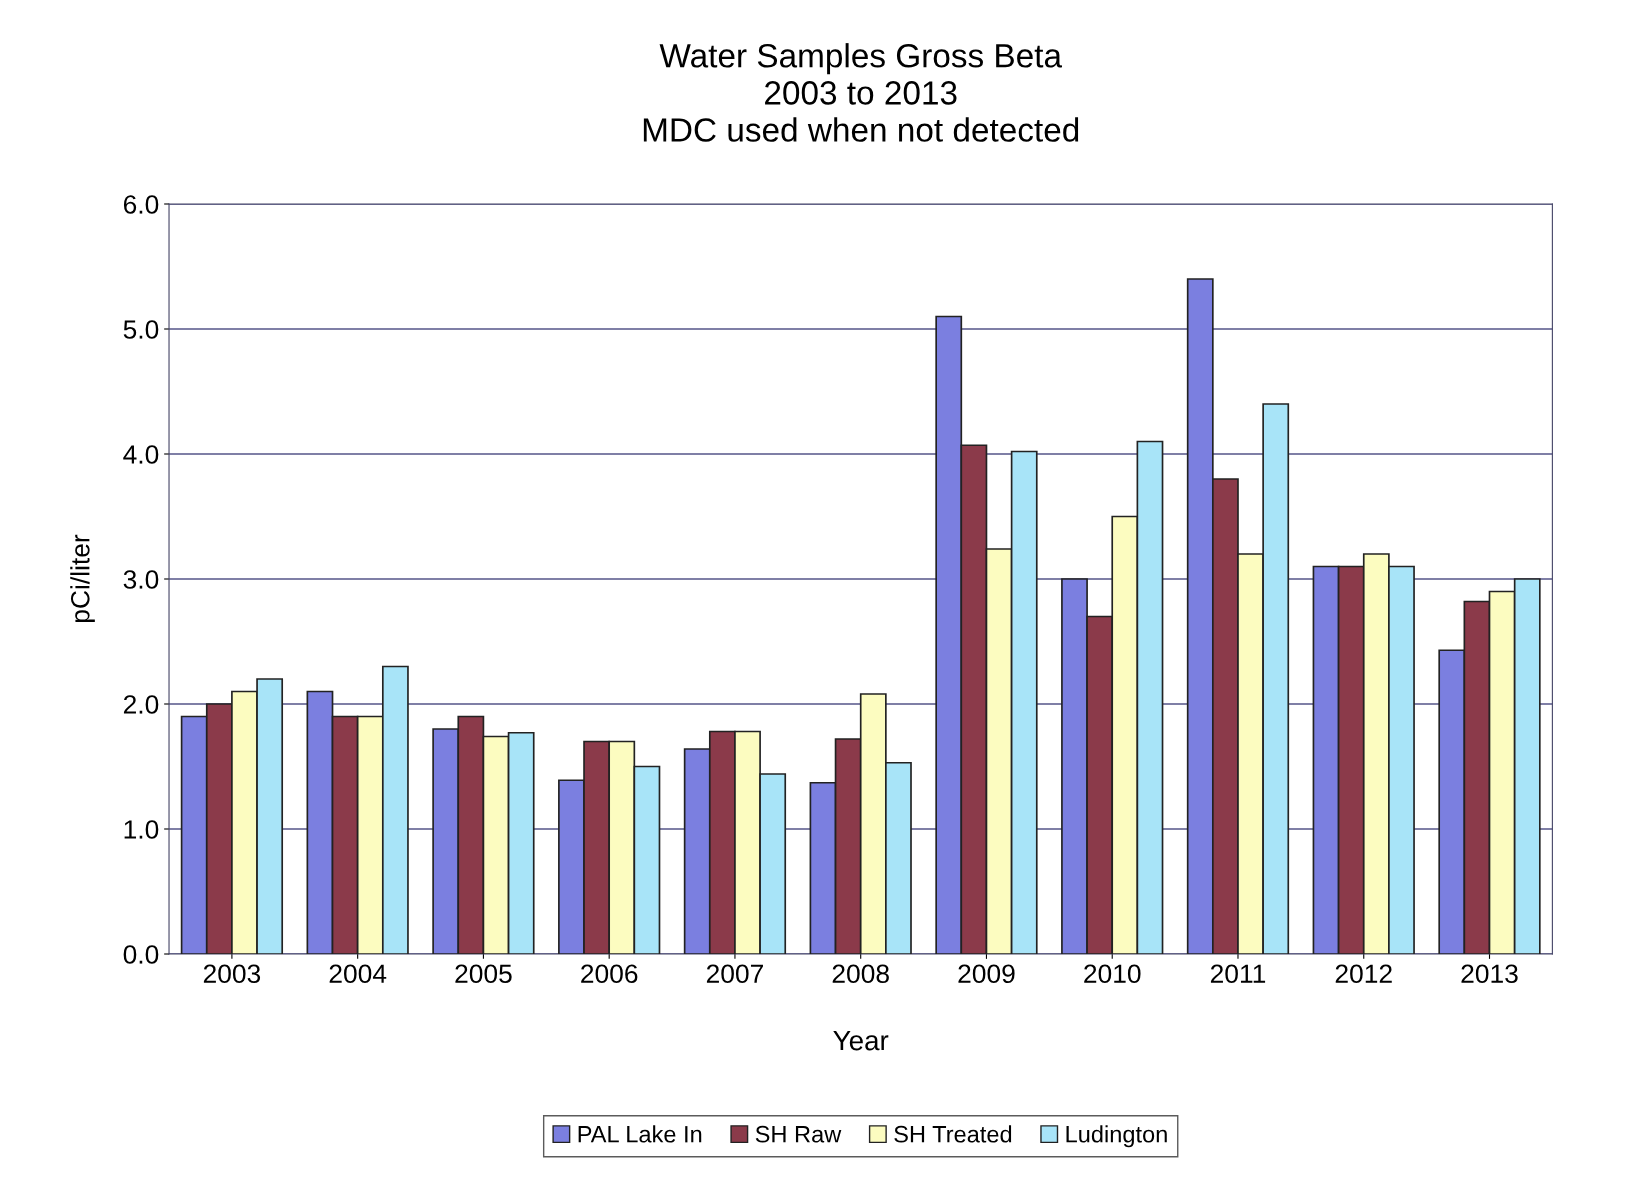 This screenshot has width=1641, height=1200. I want to click on x-tick-label: 2011, so click(1238, 974).